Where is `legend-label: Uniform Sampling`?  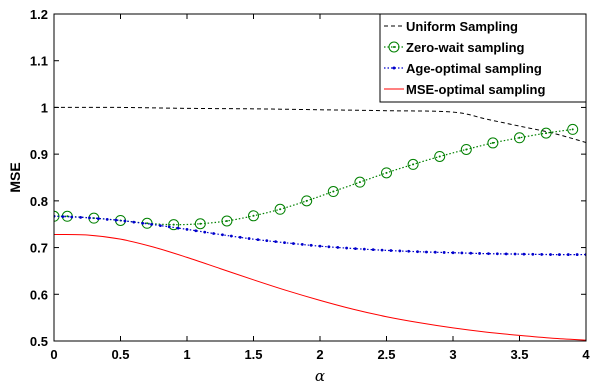 legend-label: Uniform Sampling is located at coordinates (462, 26).